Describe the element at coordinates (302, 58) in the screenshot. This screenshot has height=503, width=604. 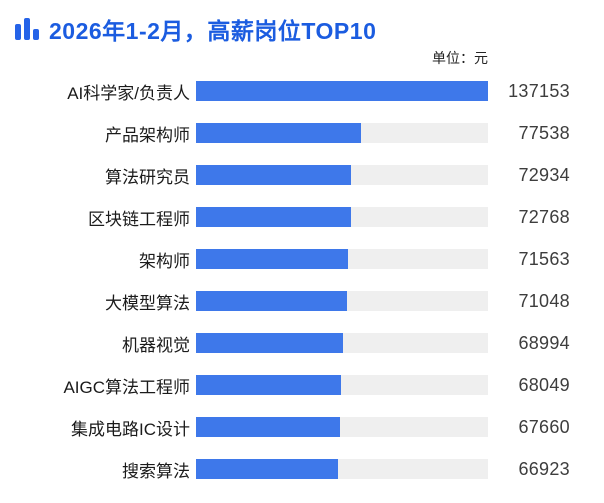
I see `unit-row: 单位：元` at that location.